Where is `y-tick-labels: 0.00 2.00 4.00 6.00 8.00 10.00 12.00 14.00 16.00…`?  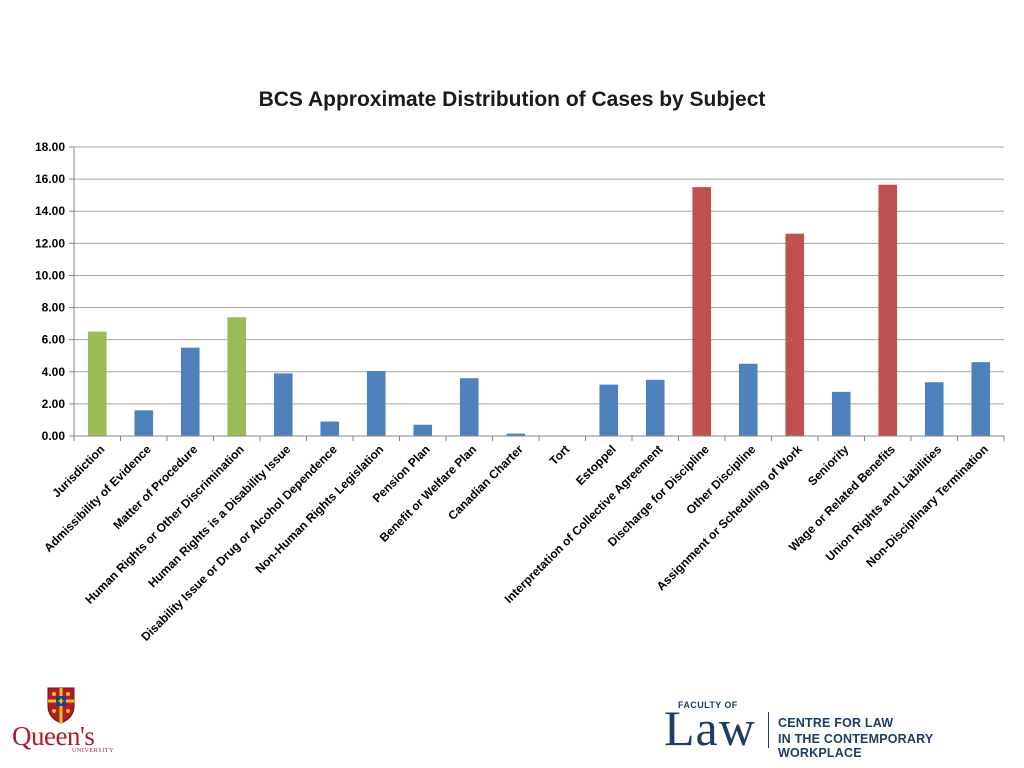 y-tick-labels: 0.00 2.00 4.00 6.00 8.00 10.00 12.00 14.00 16.00… is located at coordinates (50, 291).